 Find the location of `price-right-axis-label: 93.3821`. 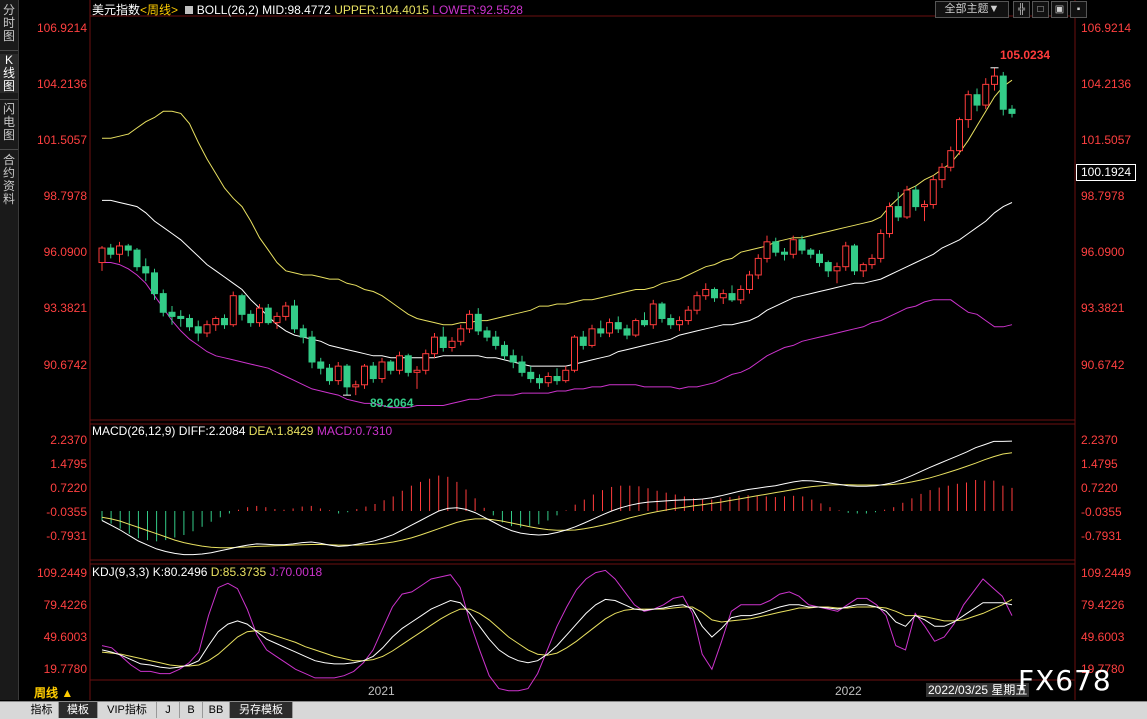

price-right-axis-label: 93.3821 is located at coordinates (1103, 308).